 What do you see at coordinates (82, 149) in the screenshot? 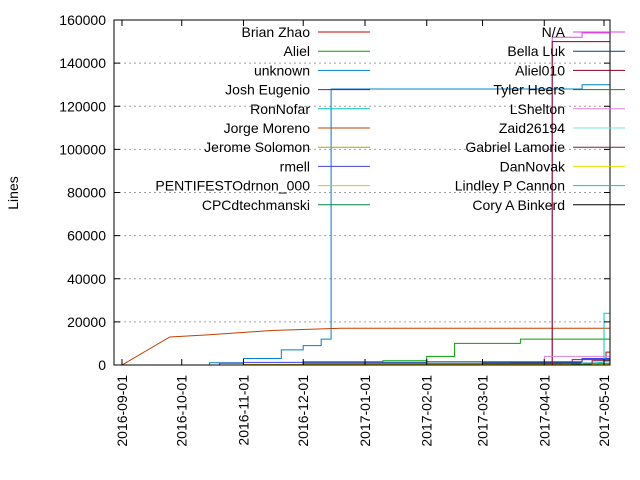
I see `y-tick-label: 100000` at bounding box center [82, 149].